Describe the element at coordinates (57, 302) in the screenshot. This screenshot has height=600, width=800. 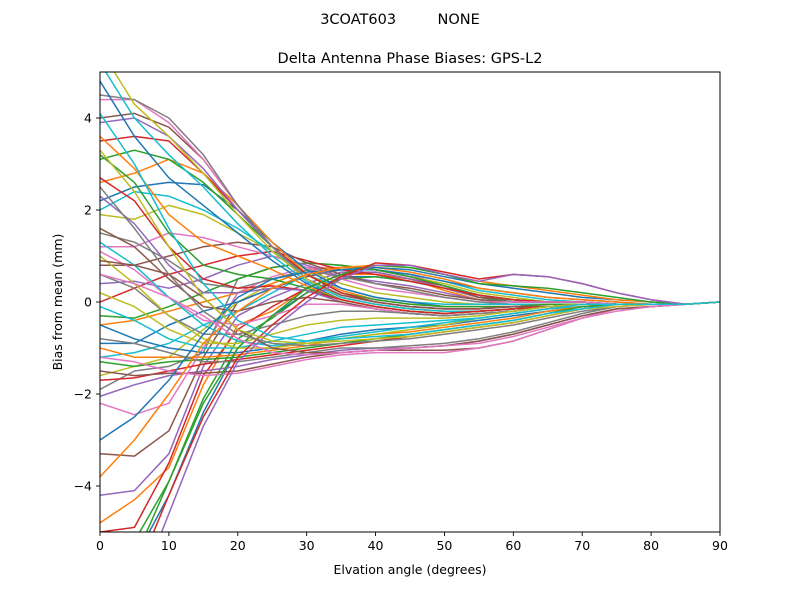
I see `y-axis-label: Bias from mean (mm)` at that location.